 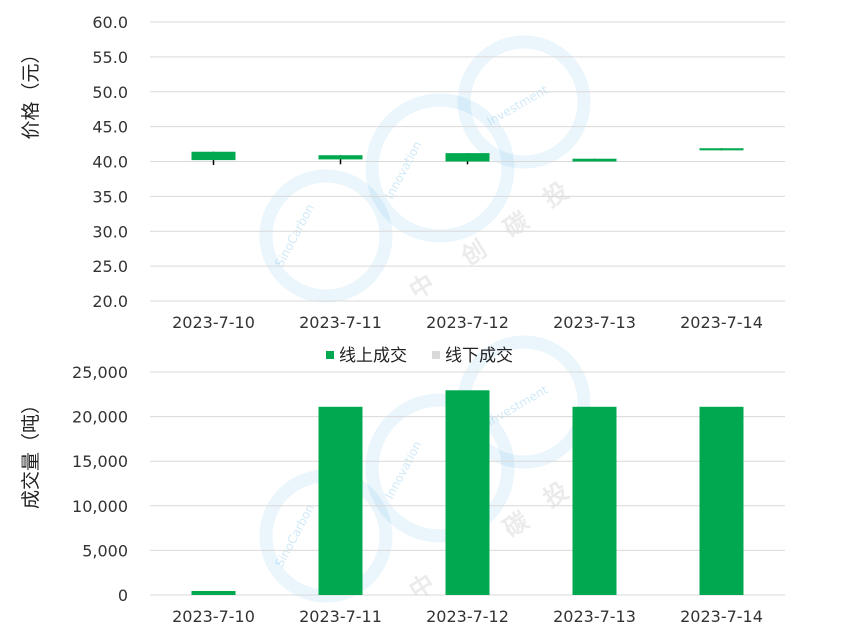 I want to click on price-y-axis-title: 价格（元）, so click(x=31, y=91).